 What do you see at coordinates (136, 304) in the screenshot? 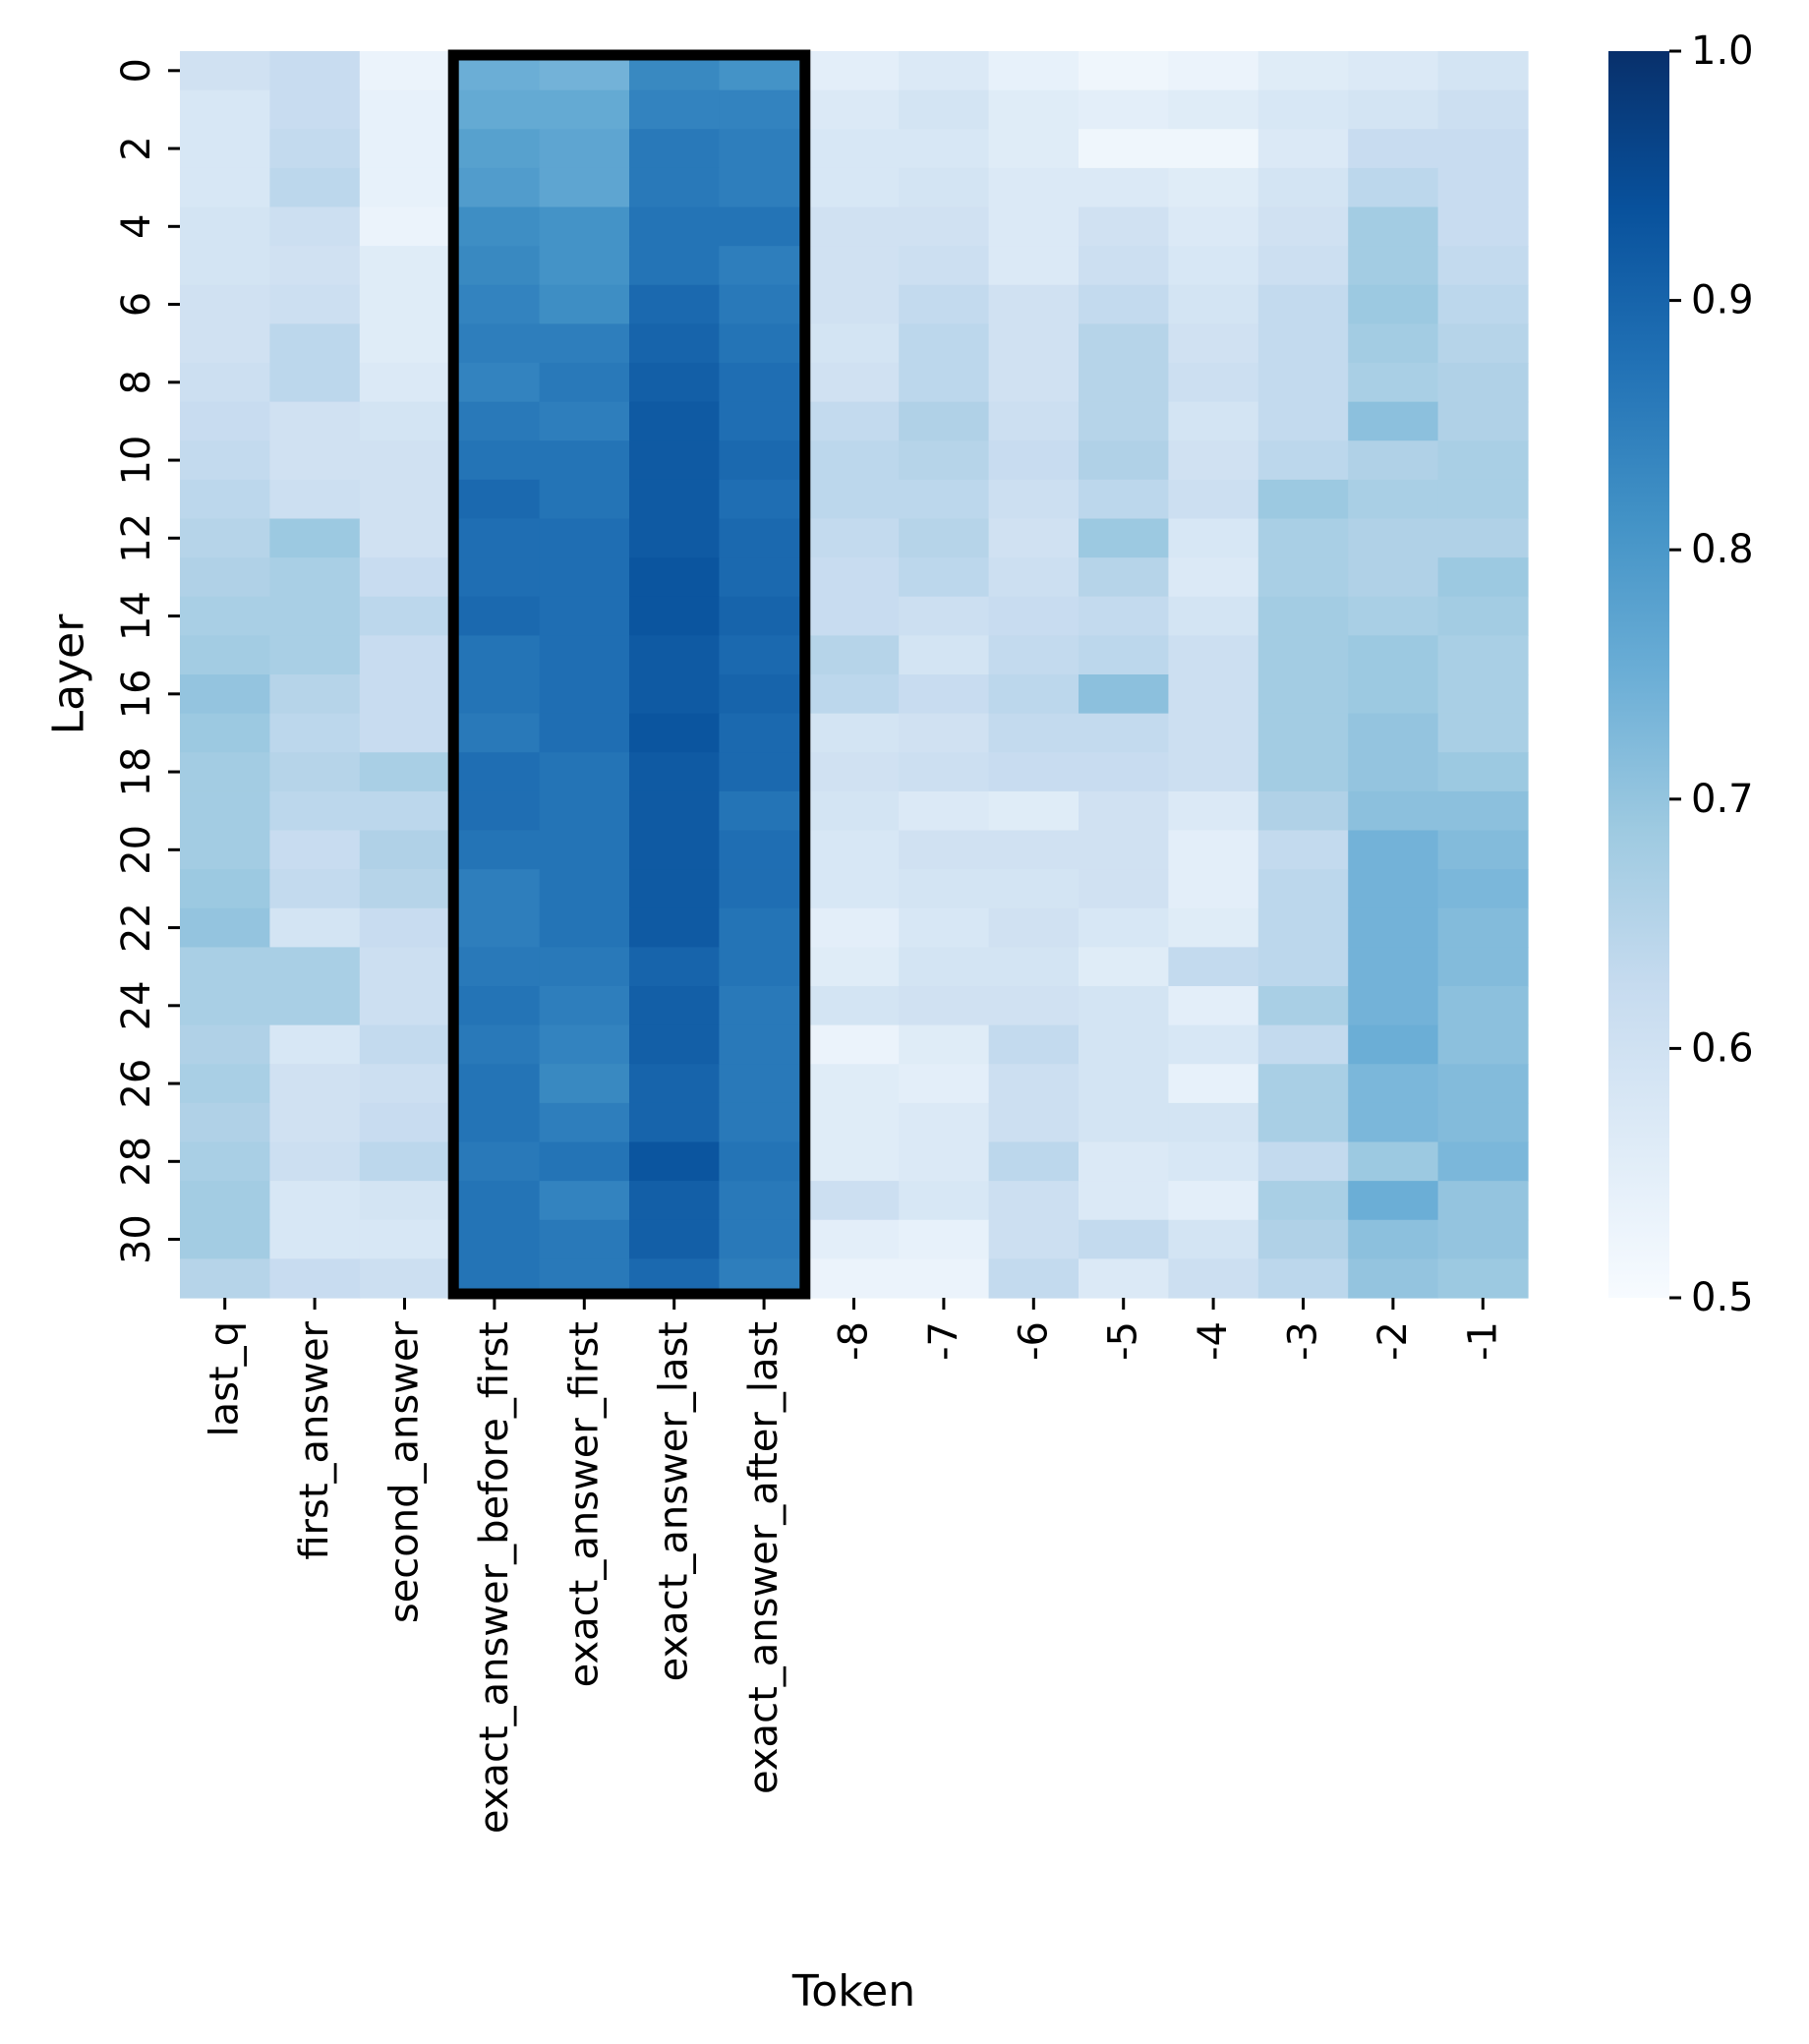
I see `y-tick-label: 6` at bounding box center [136, 304].